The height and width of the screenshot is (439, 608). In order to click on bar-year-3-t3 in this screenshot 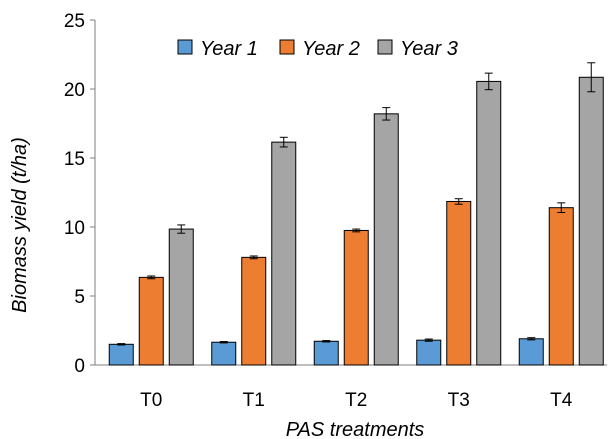, I will do `click(489, 223)`.